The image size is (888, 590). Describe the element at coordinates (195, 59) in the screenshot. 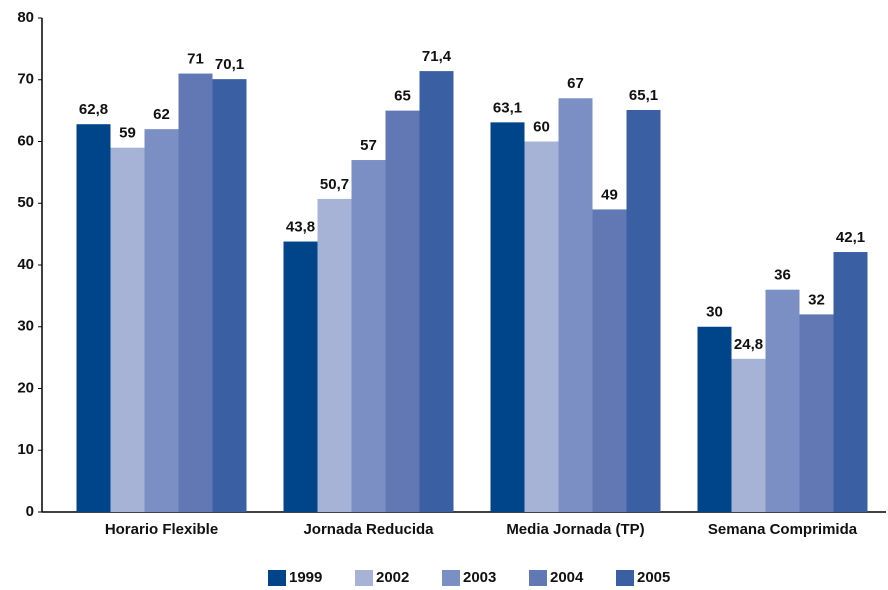

I see `data-label: 71` at that location.